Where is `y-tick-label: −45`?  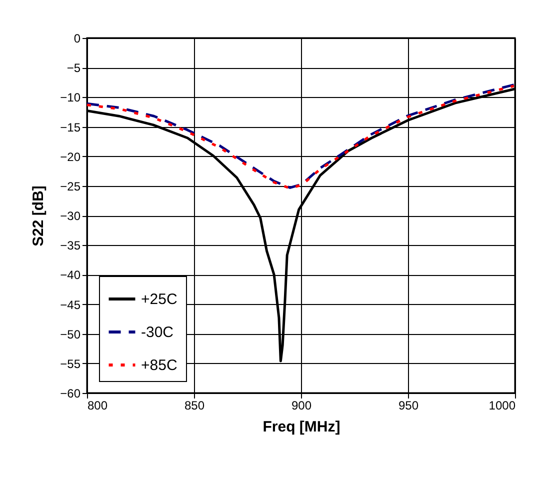 y-tick-label: −45 is located at coordinates (70, 305).